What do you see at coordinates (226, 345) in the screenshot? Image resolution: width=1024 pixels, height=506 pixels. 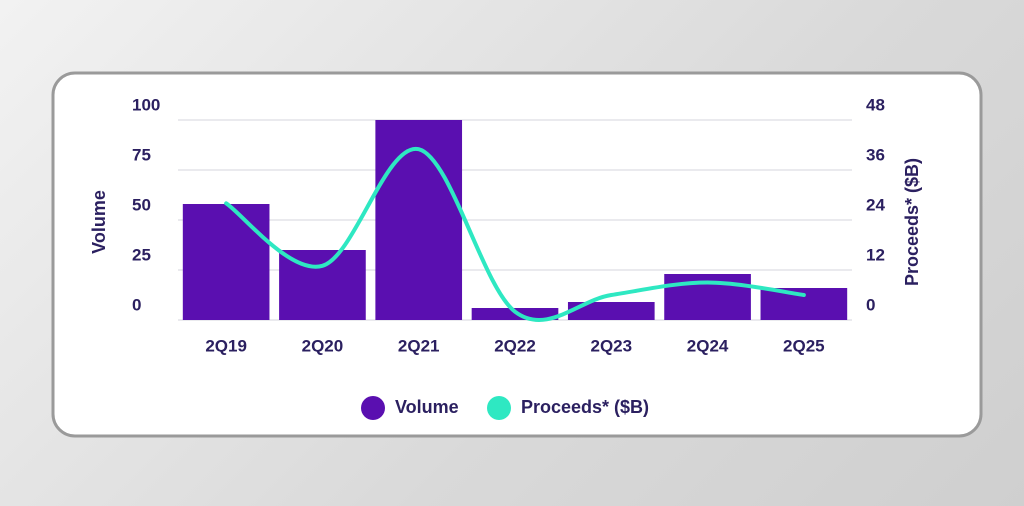 I see `x-tick-label: 2Q19` at bounding box center [226, 345].